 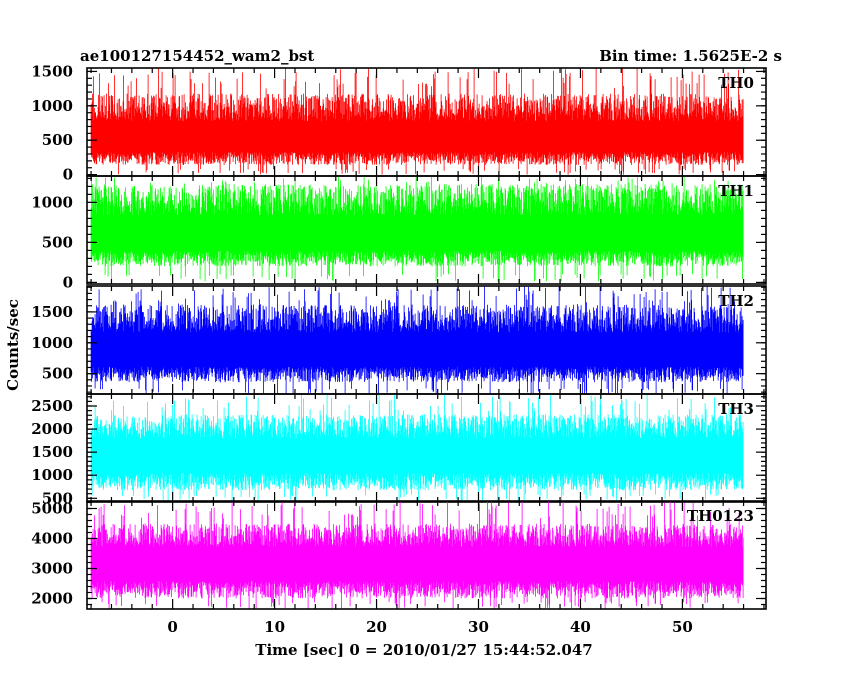 I want to click on panel-label-th2: TH2, so click(x=736, y=301).